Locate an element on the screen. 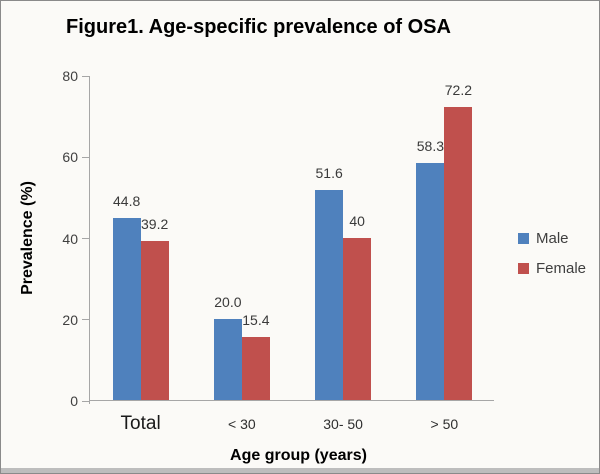 This screenshot has width=600, height=474. bar-label-male-30: 20.0 is located at coordinates (228, 301).